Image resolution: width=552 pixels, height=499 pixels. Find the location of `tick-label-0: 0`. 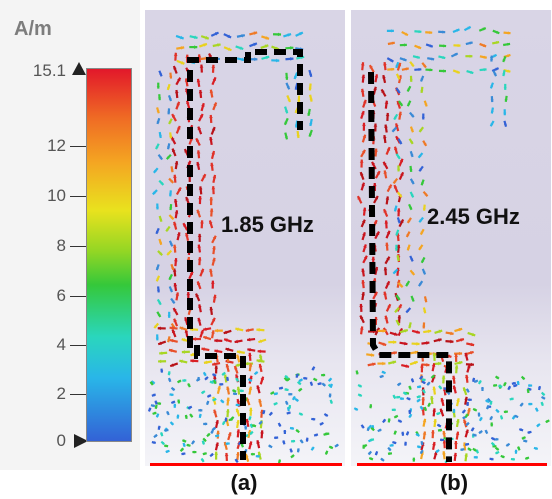

tick-label-0: 0 is located at coordinates (61, 440).